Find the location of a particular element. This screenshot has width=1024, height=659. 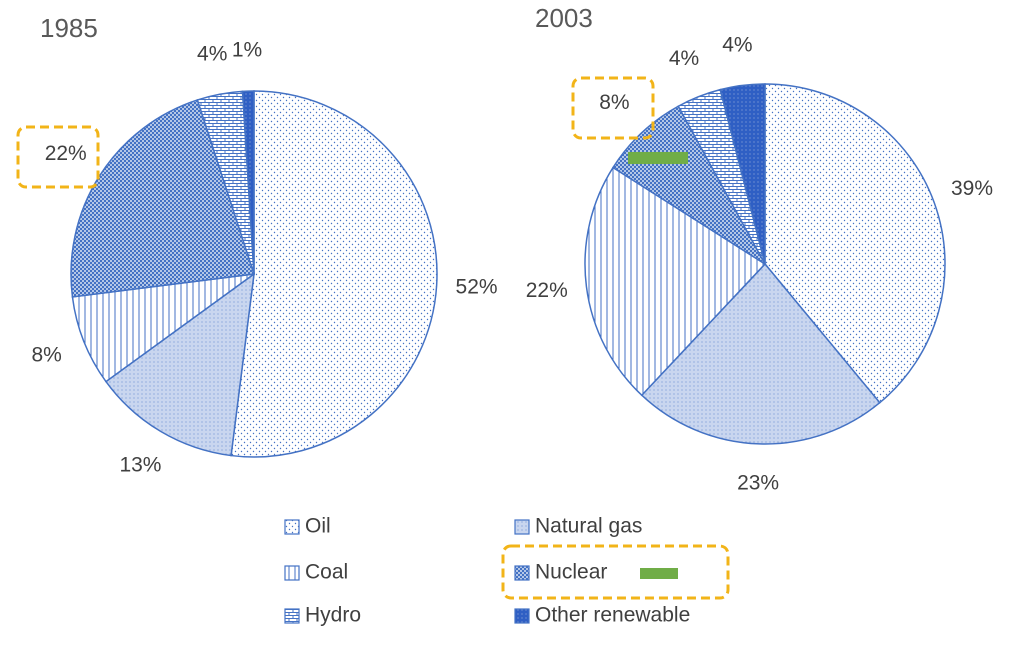

data-label: 39% is located at coordinates (972, 188).